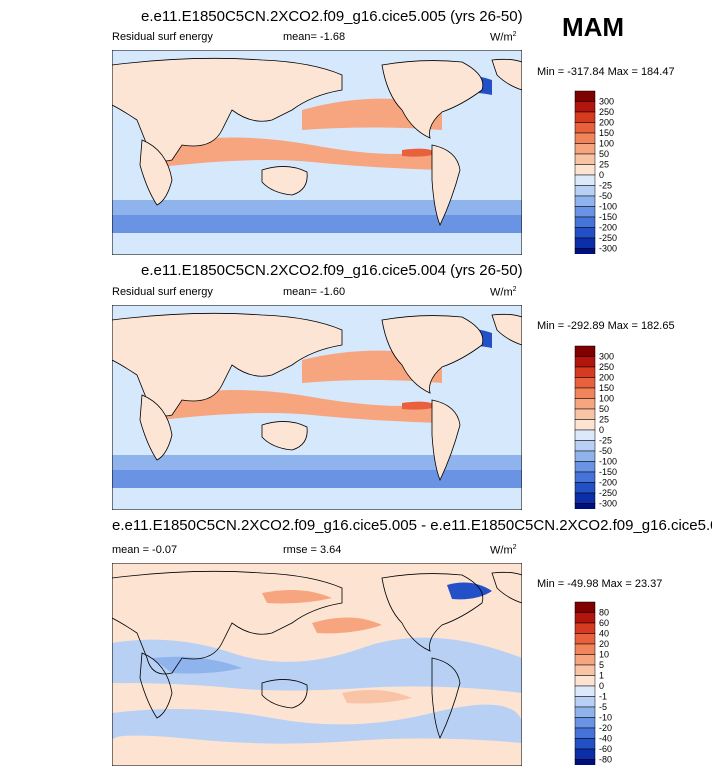 This screenshot has width=712, height=776. What do you see at coordinates (604, 165) in the screenshot?
I see `colorbar-tick-label: 25` at bounding box center [604, 165].